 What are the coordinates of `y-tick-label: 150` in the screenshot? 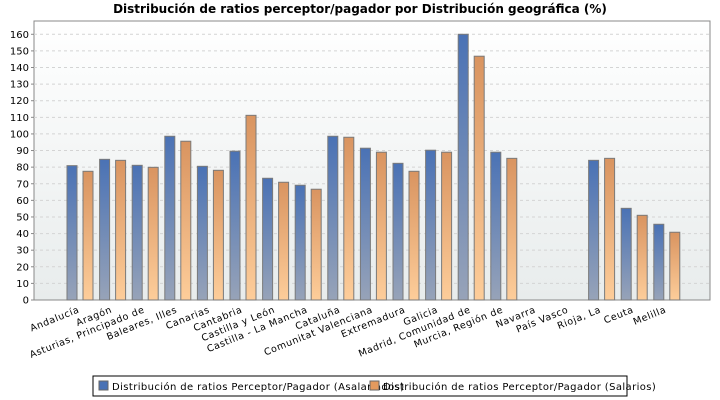 It's located at (19, 51).